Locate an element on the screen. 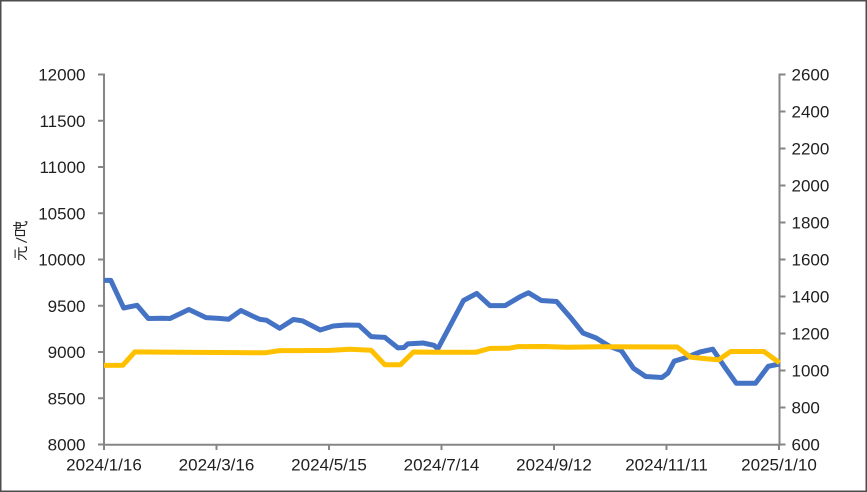 The height and width of the screenshot is (492, 867). svg-text: 1200 is located at coordinates (811, 334).